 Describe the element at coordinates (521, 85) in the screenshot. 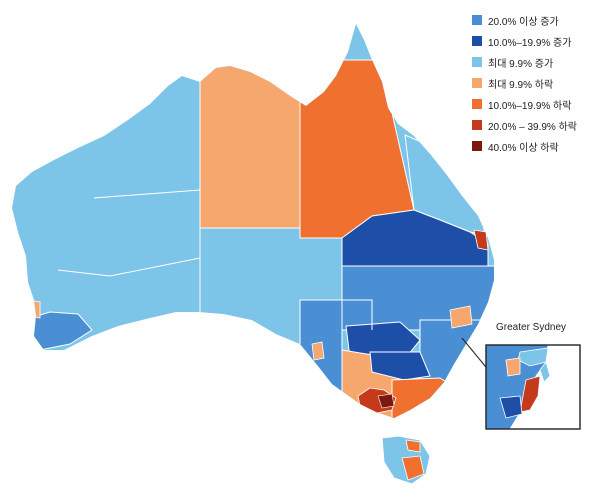

I see `legend-label: 최대 9.9% 하락` at that location.